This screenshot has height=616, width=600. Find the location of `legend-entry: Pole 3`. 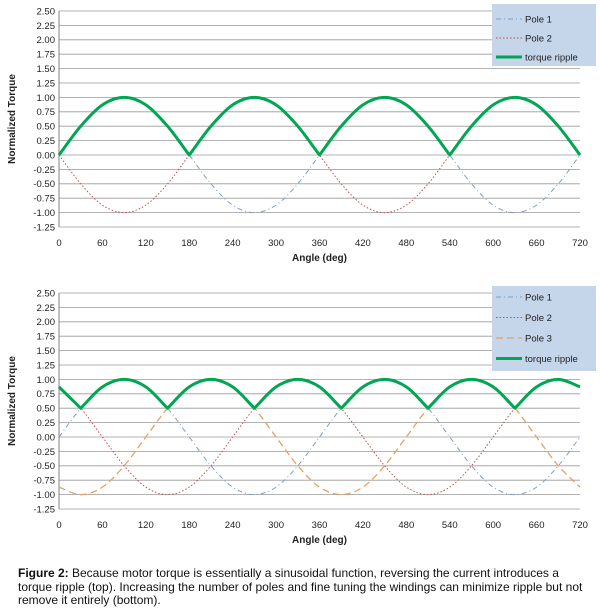

legend-entry: Pole 3 is located at coordinates (538, 338).